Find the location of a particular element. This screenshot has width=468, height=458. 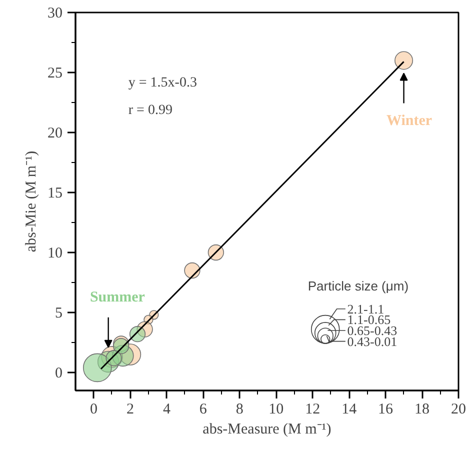

x-tick-label: 20 is located at coordinates (458, 410).